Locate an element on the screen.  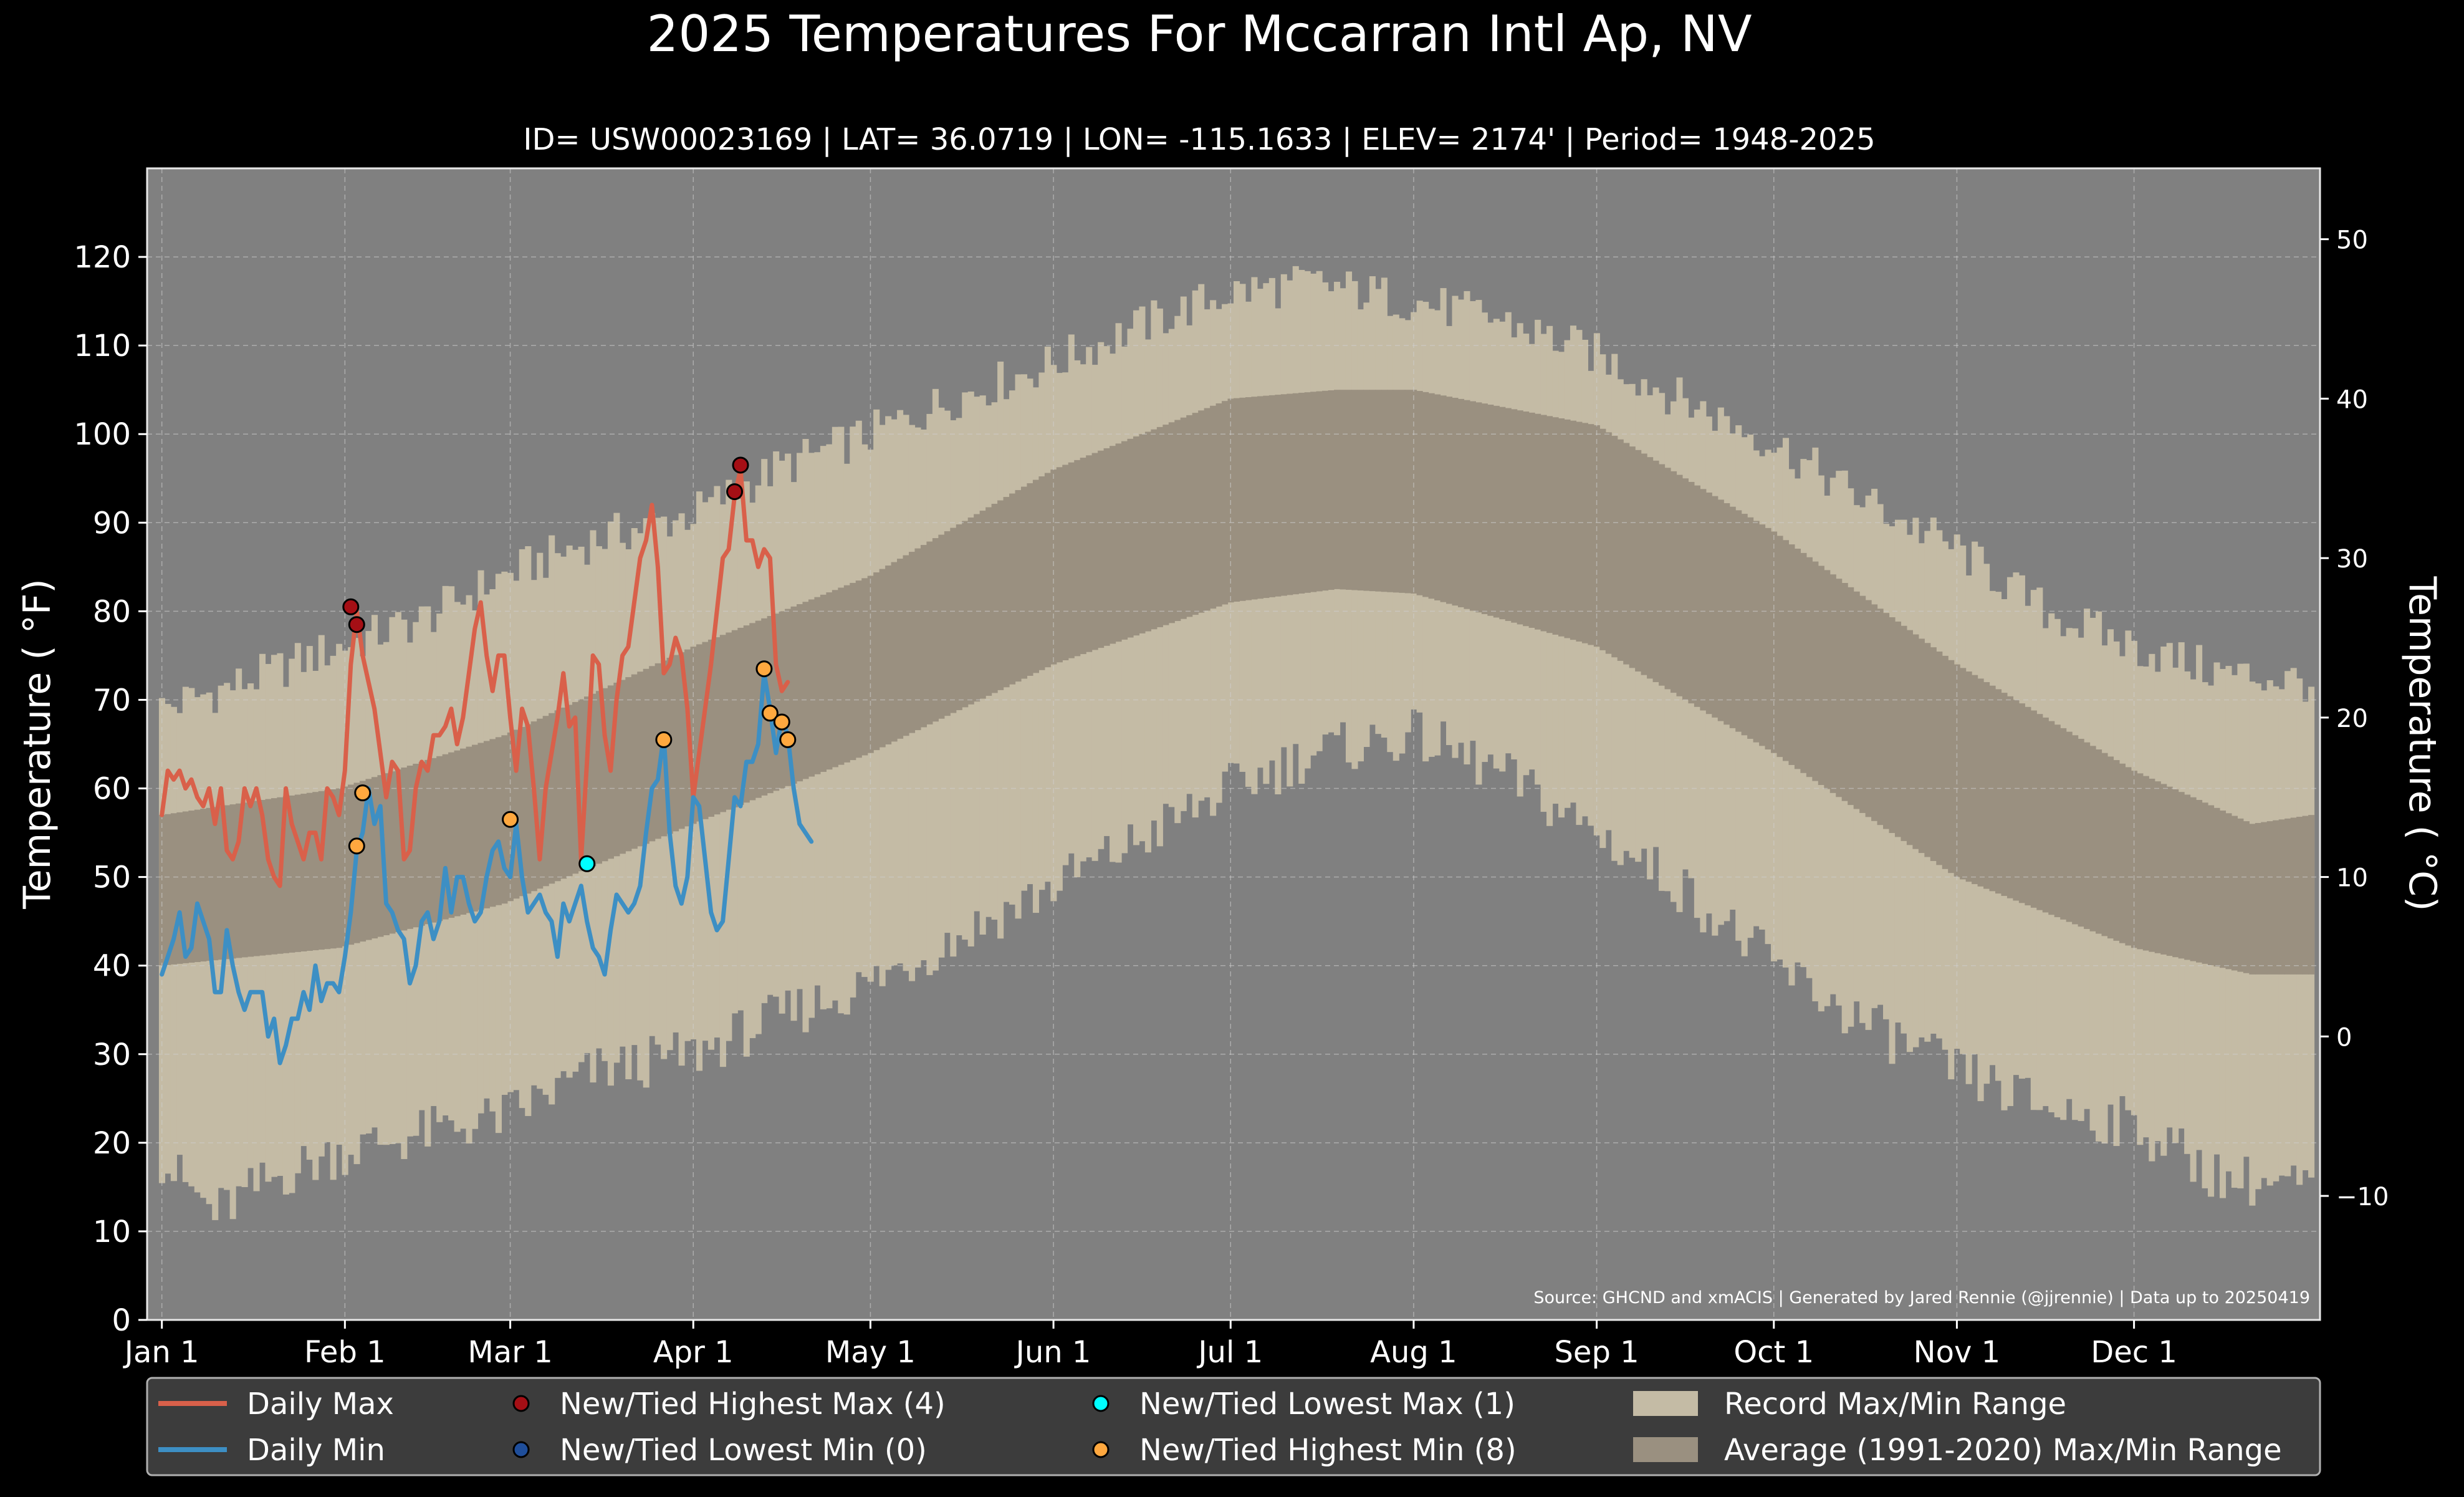
x-tick-label: Sep 1 is located at coordinates (1596, 1352).